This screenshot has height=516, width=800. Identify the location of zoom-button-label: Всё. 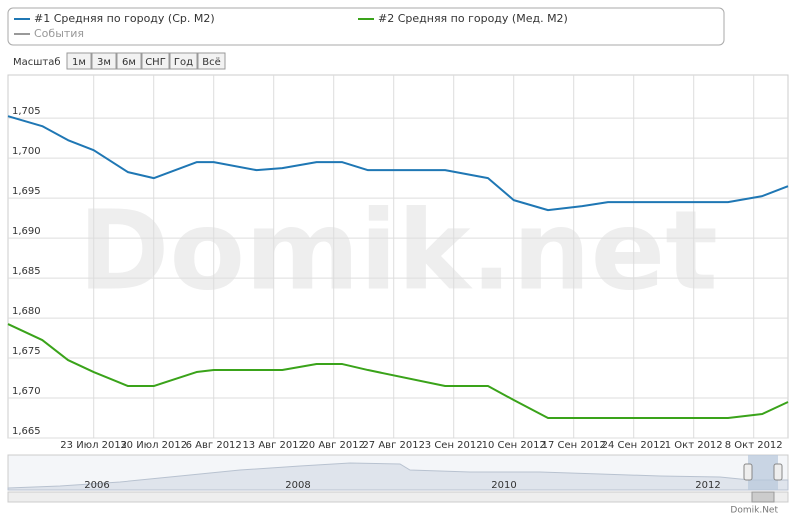
(211, 62).